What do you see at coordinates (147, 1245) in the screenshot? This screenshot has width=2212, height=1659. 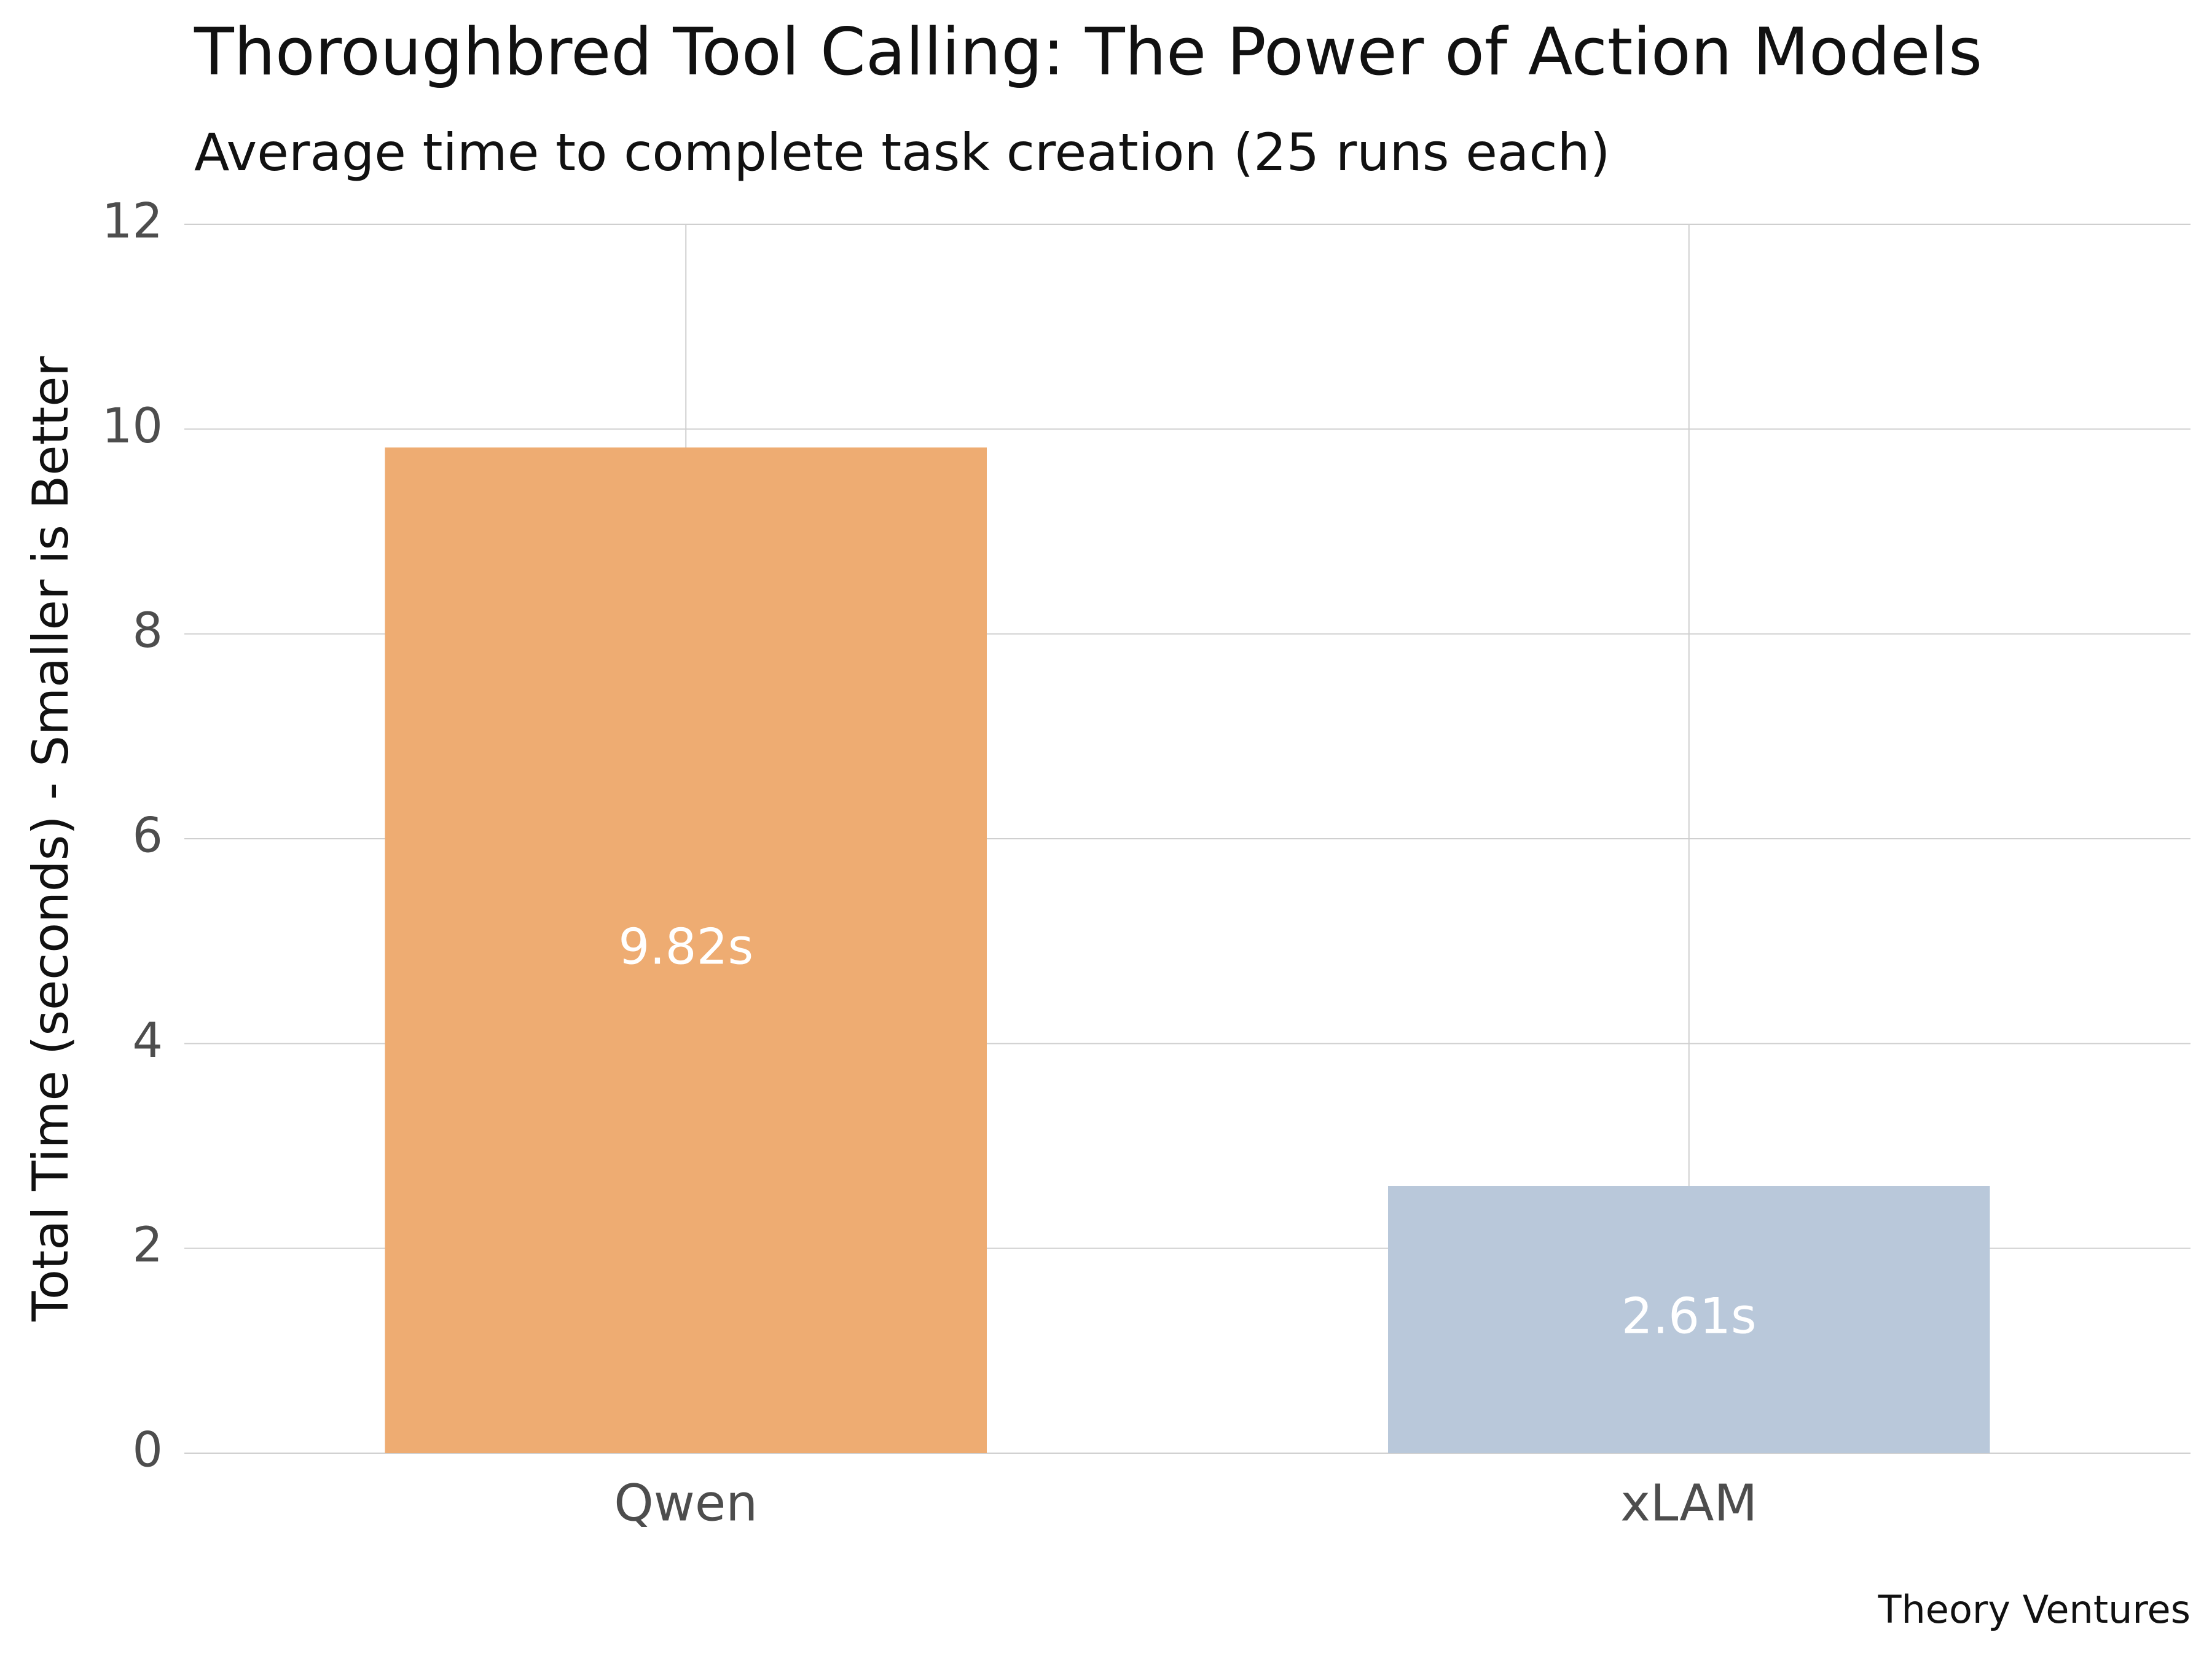 I see `y-tick-label: 2` at bounding box center [147, 1245].